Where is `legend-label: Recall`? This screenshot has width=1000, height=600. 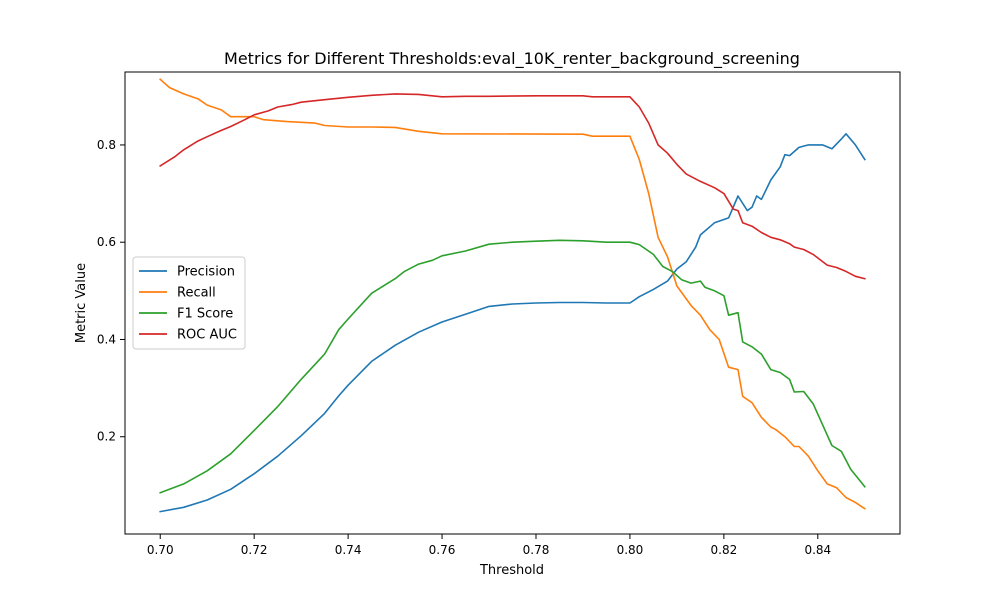
legend-label: Recall is located at coordinates (196, 293).